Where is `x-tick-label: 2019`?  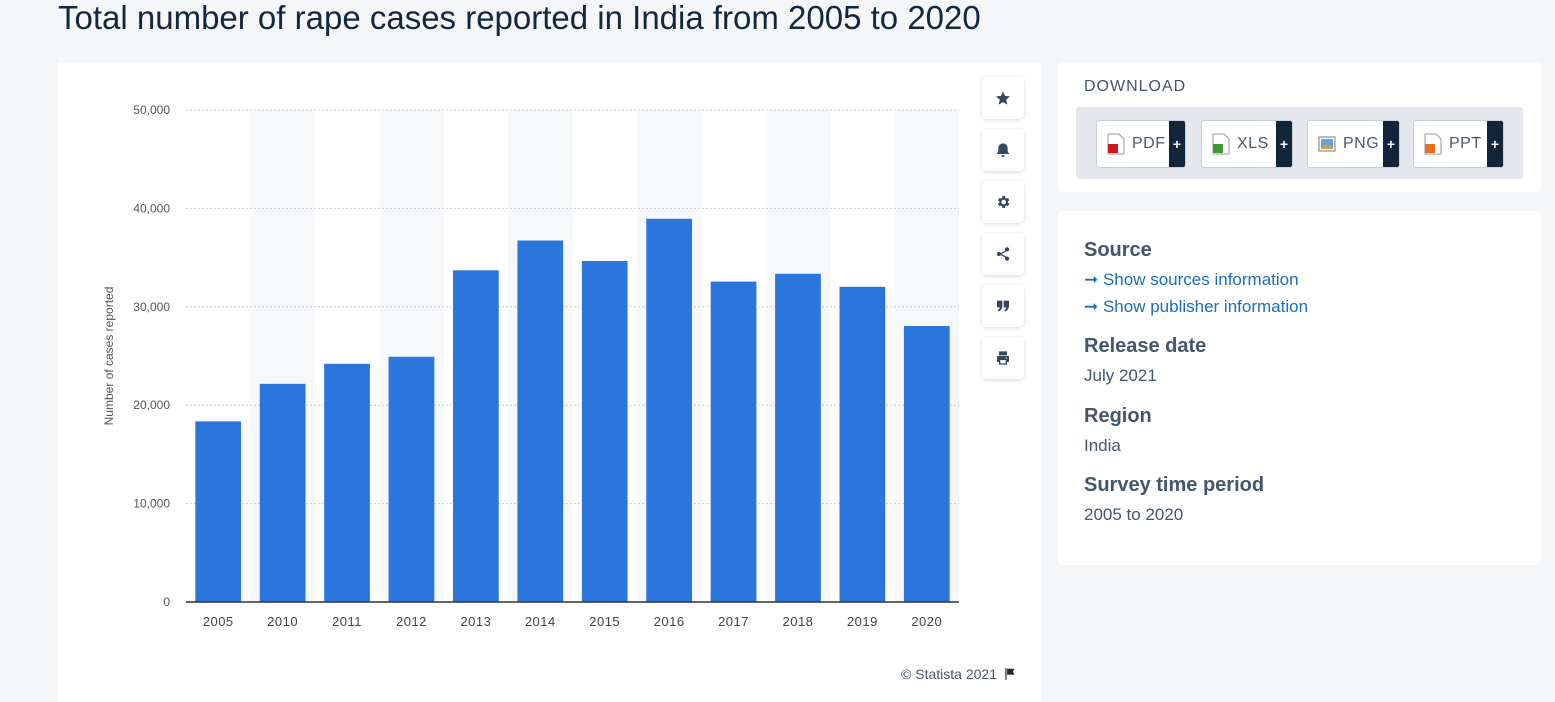 x-tick-label: 2019 is located at coordinates (862, 621).